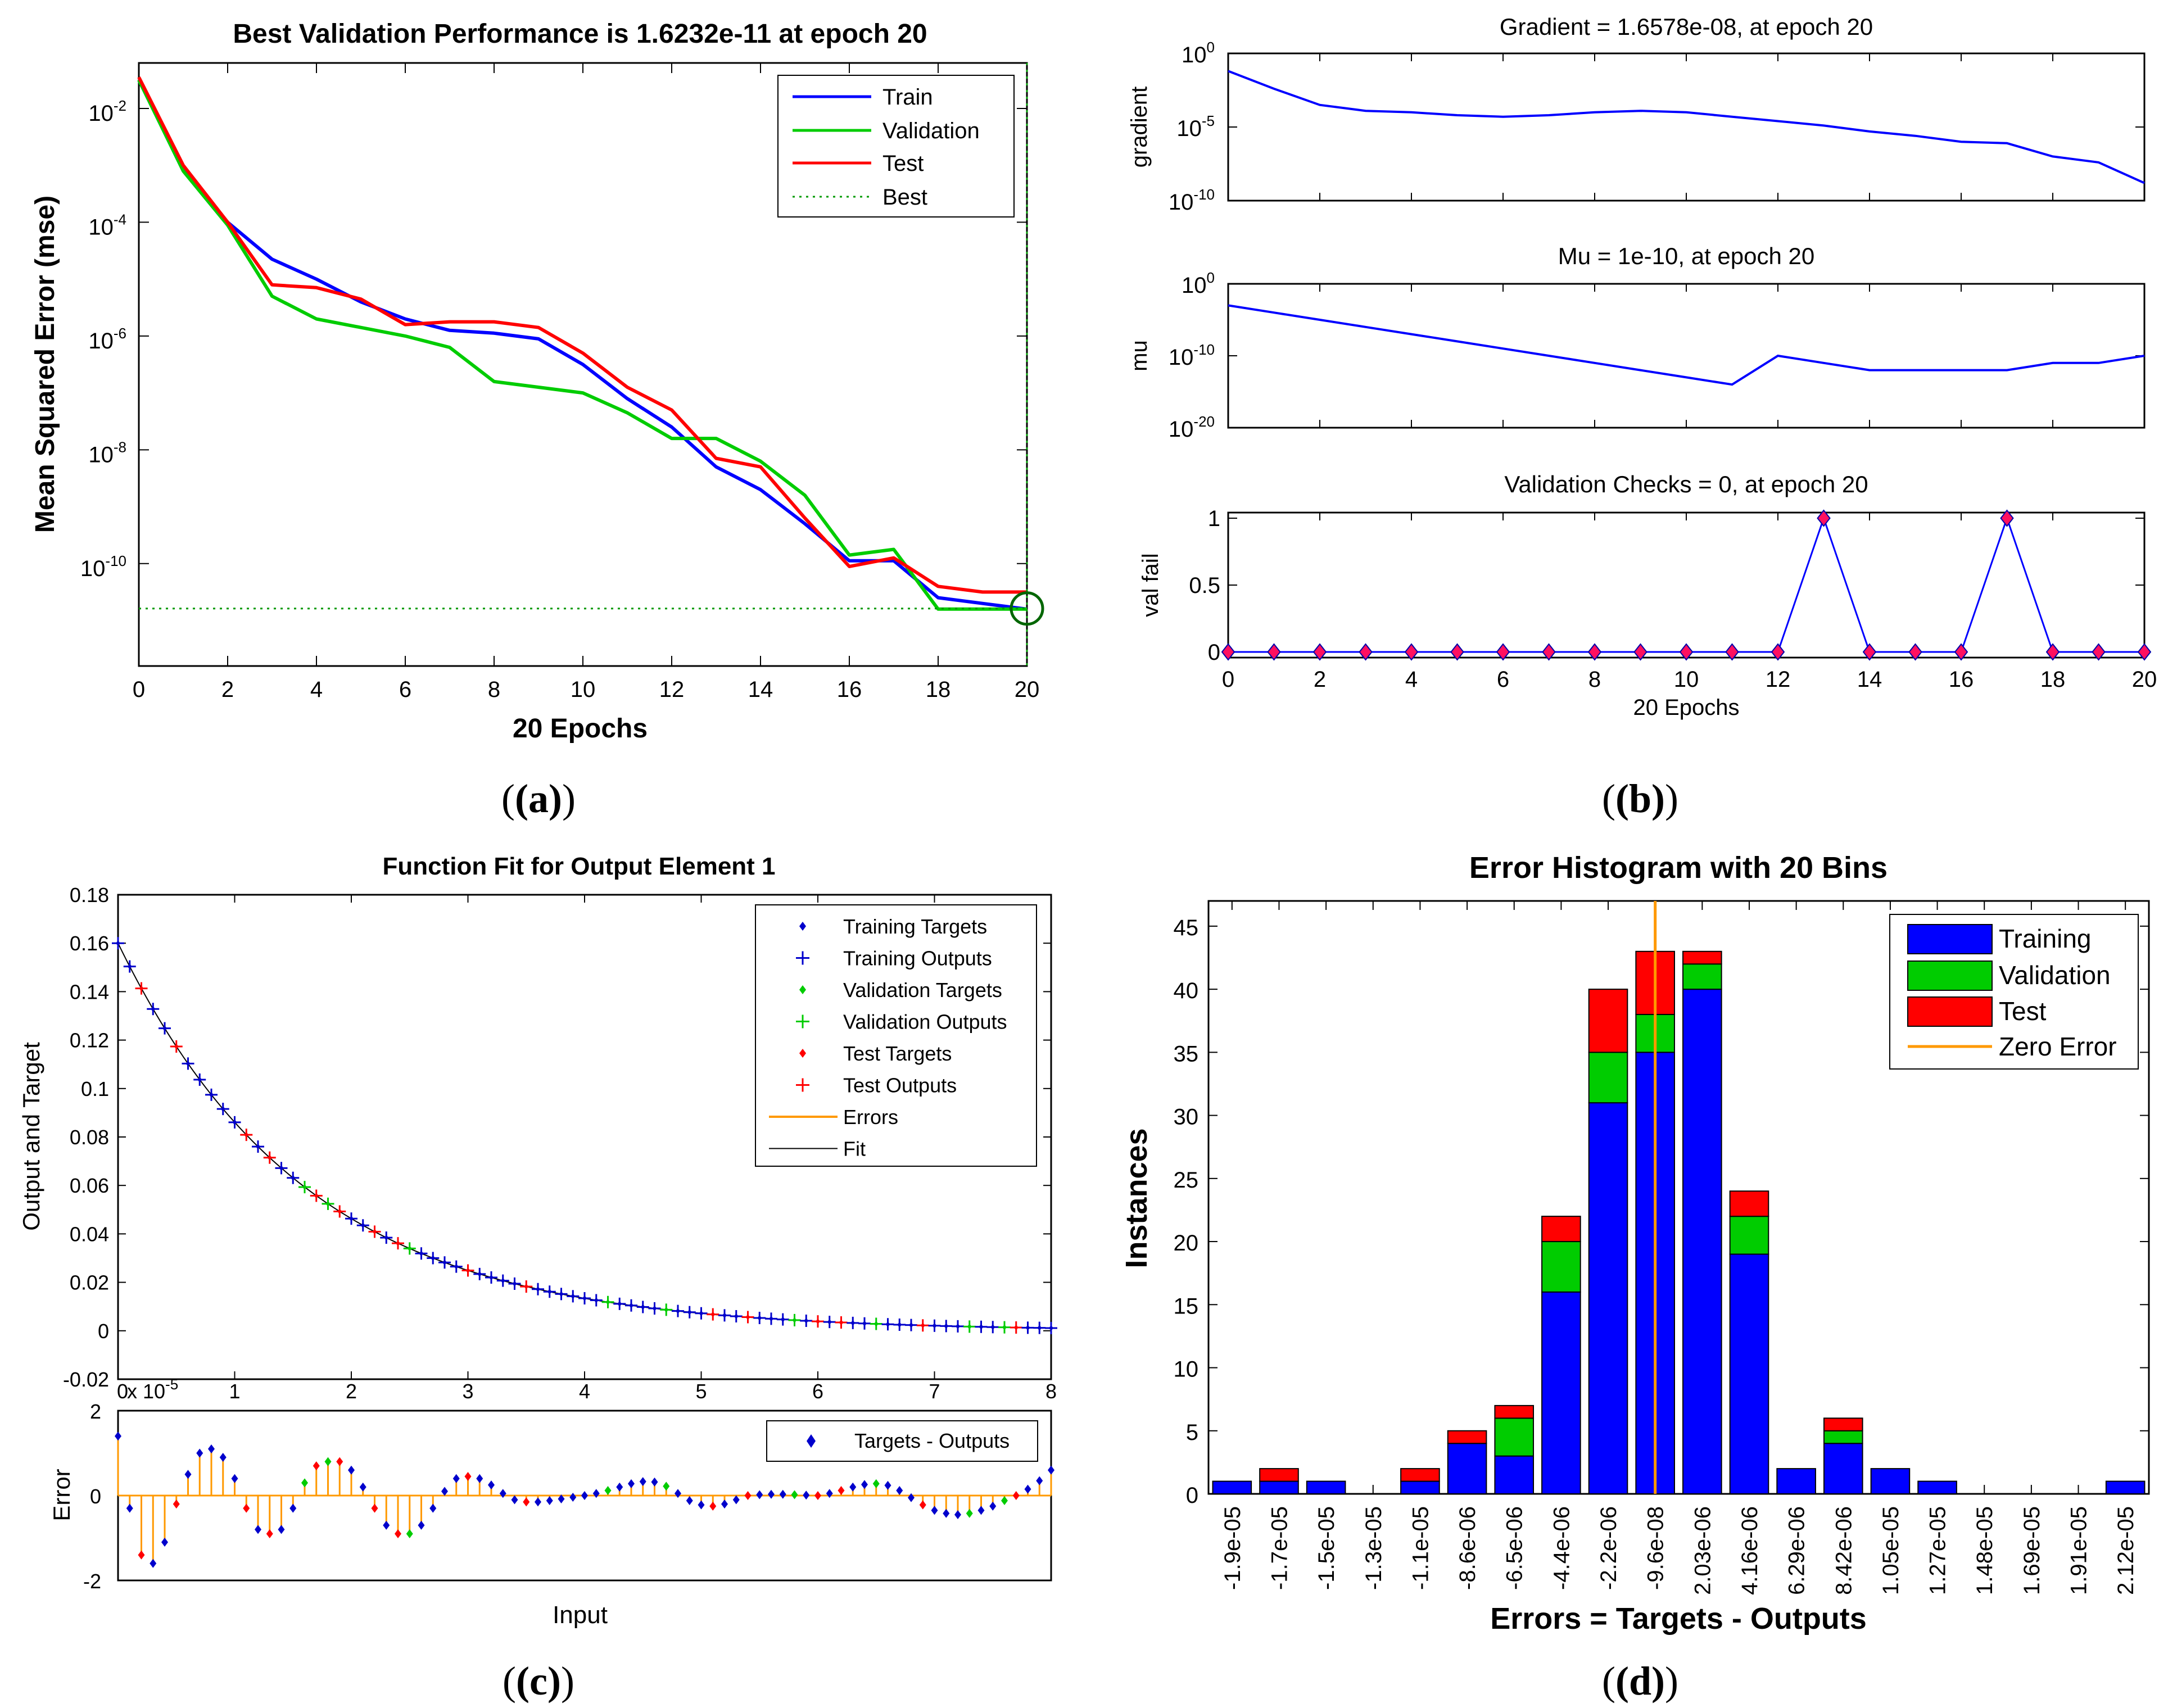 The image size is (2168, 1708). Describe the element at coordinates (1779, 679) in the screenshot. I see `b-xtick-label: 12` at that location.